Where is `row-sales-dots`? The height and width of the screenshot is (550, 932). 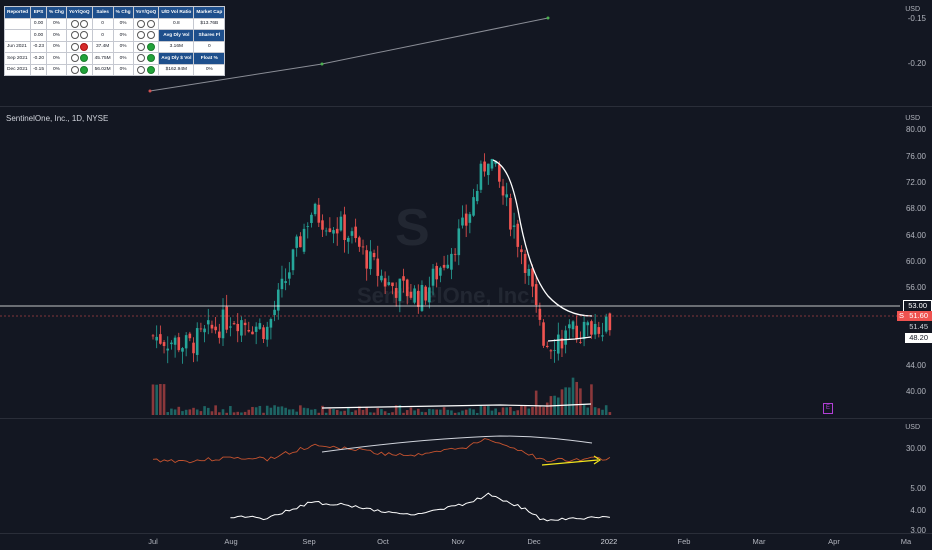
row-sales-dots is located at coordinates (146, 58).